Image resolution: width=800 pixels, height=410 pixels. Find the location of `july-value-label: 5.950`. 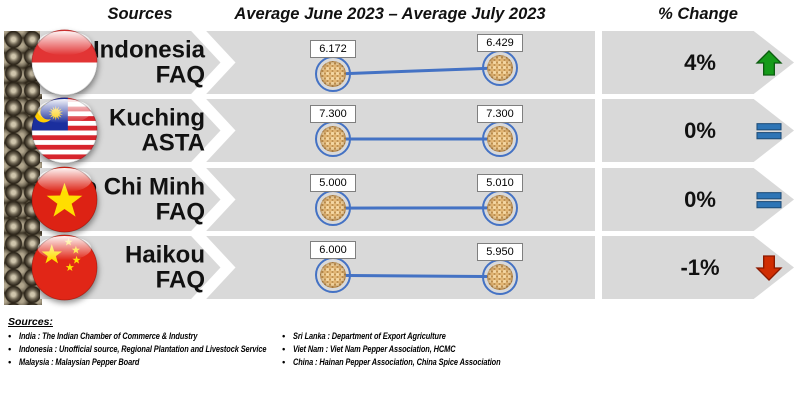

july-value-label: 5.950 is located at coordinates (500, 251).